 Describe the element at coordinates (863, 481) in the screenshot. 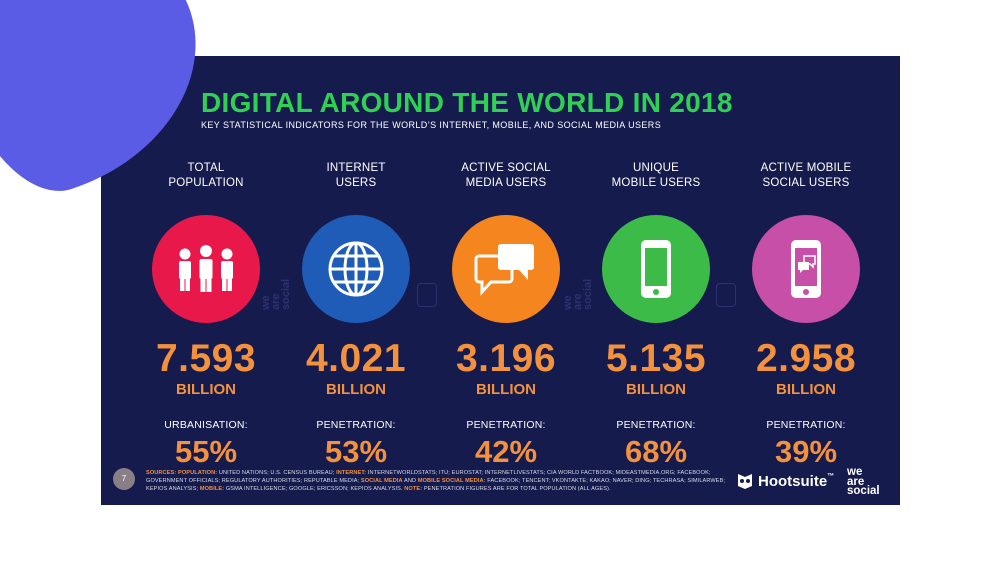

I see `we-are-social-logo: we are social` at that location.